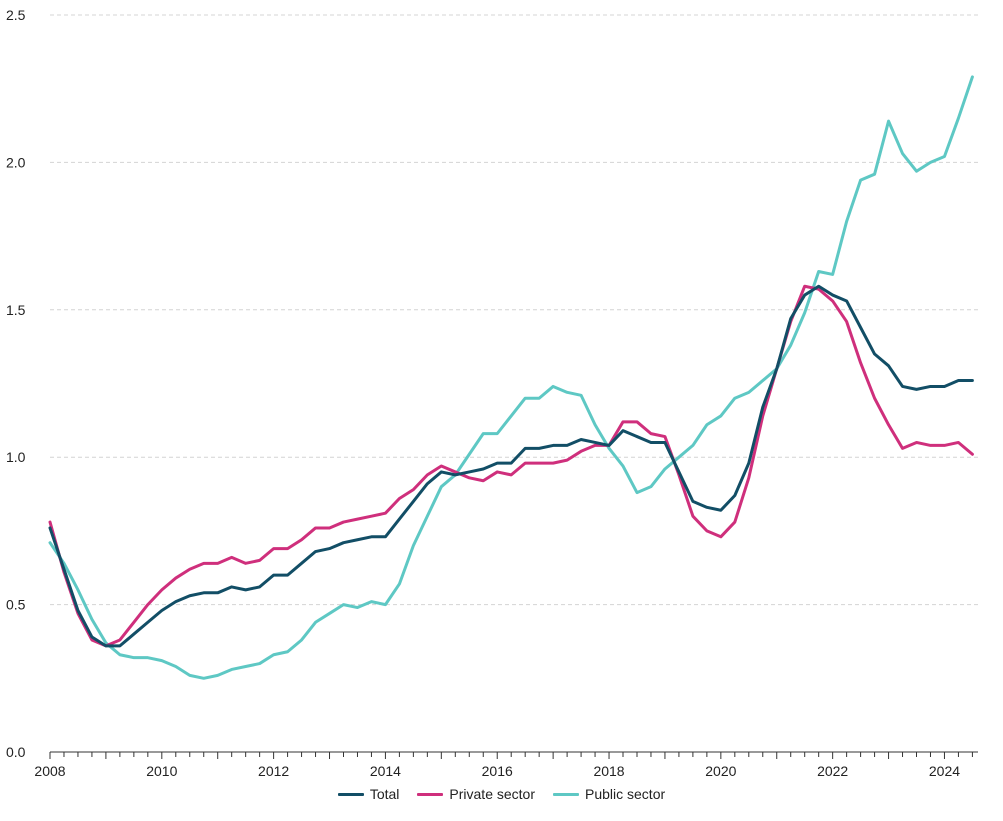  I want to click on y-tick-label: 1.0, so click(16, 457).